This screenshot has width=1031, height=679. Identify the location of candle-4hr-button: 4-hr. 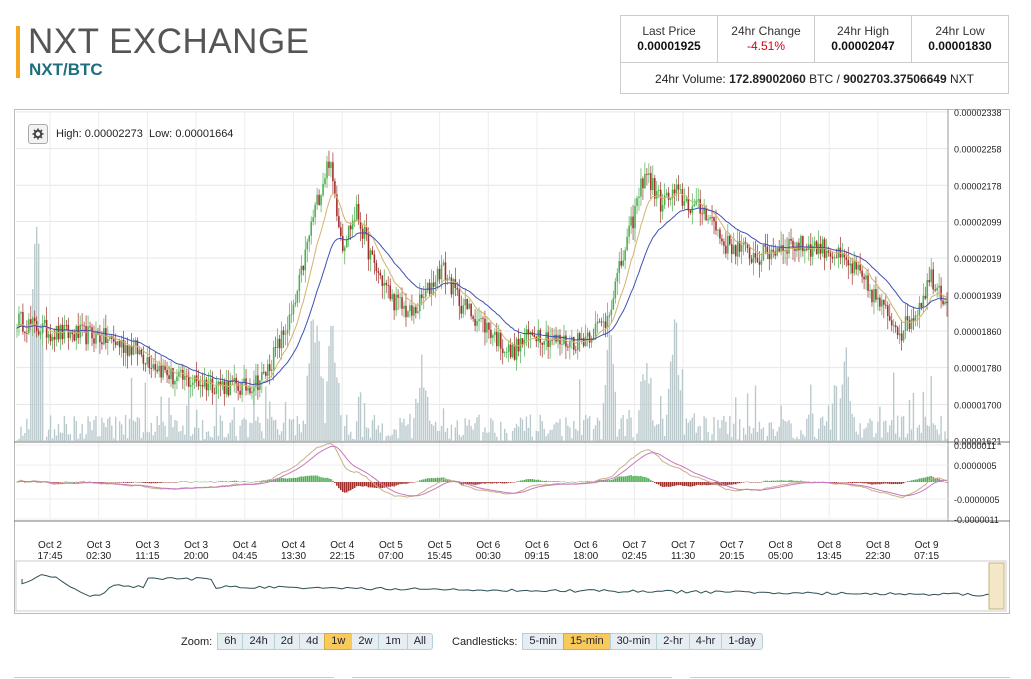
(705, 641).